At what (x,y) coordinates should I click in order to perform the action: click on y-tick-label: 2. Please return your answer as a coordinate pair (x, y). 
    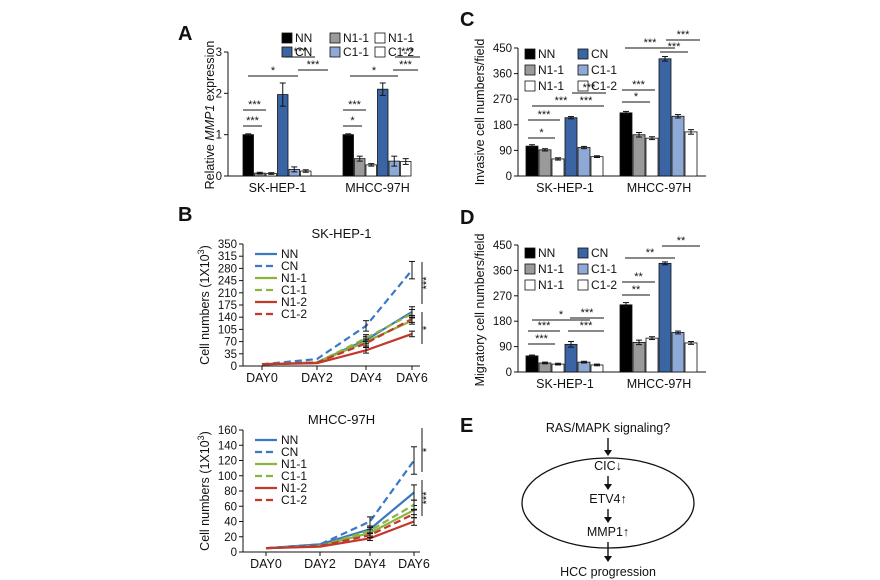
    Looking at the image, I should click on (219, 94).